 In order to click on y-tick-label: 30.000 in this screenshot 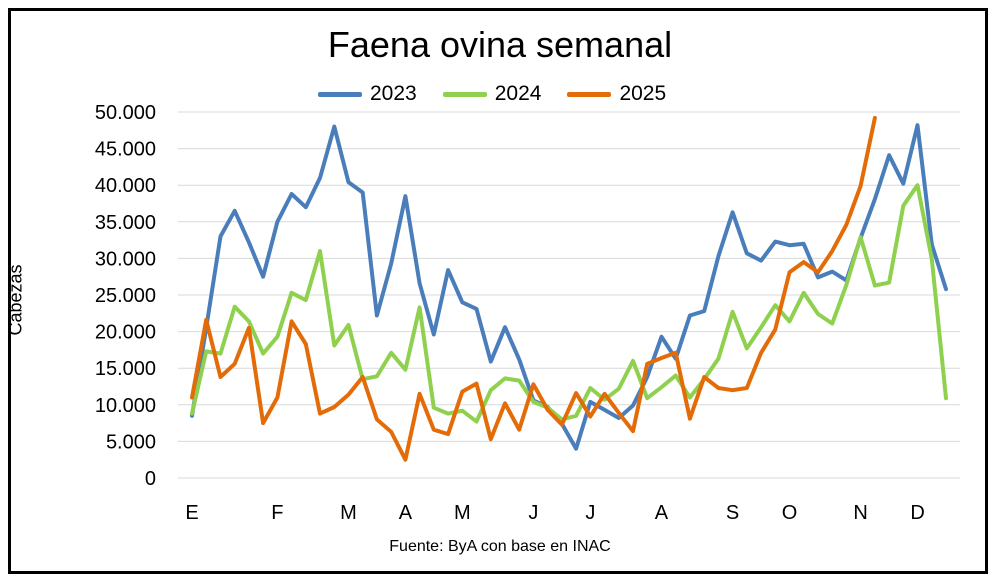, I will do `click(125, 259)`.